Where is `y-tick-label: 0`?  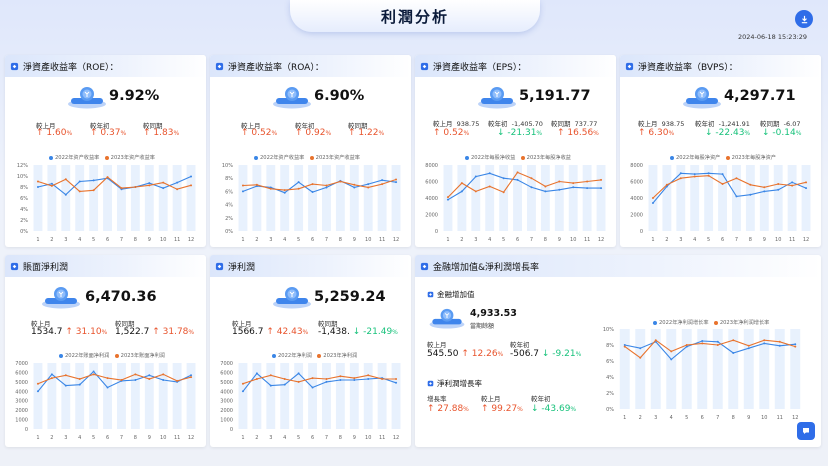
y-tick-label: 0 is located at coordinates (231, 430).